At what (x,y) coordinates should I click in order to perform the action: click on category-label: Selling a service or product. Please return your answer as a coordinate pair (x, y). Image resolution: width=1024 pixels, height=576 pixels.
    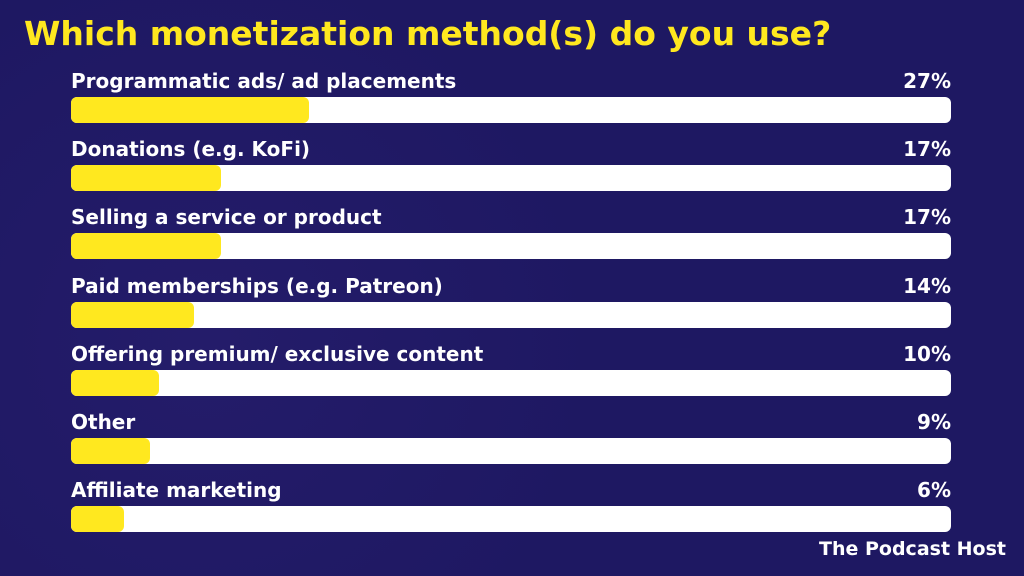
    Looking at the image, I should click on (226, 217).